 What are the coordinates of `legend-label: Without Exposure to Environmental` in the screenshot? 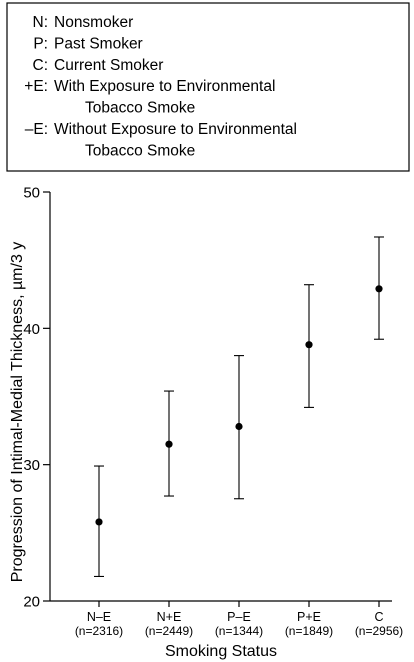 It's located at (175, 129).